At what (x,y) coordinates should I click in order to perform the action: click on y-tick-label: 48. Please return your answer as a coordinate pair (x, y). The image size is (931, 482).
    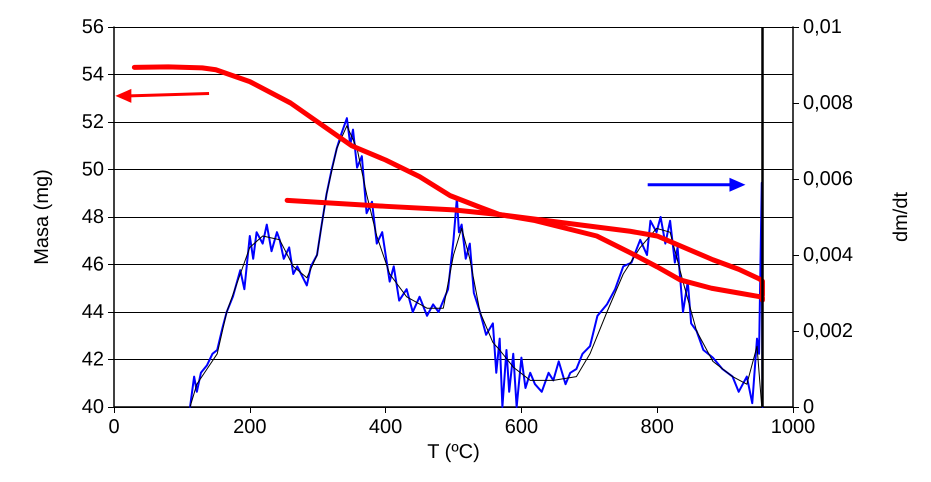
    Looking at the image, I should click on (93, 217).